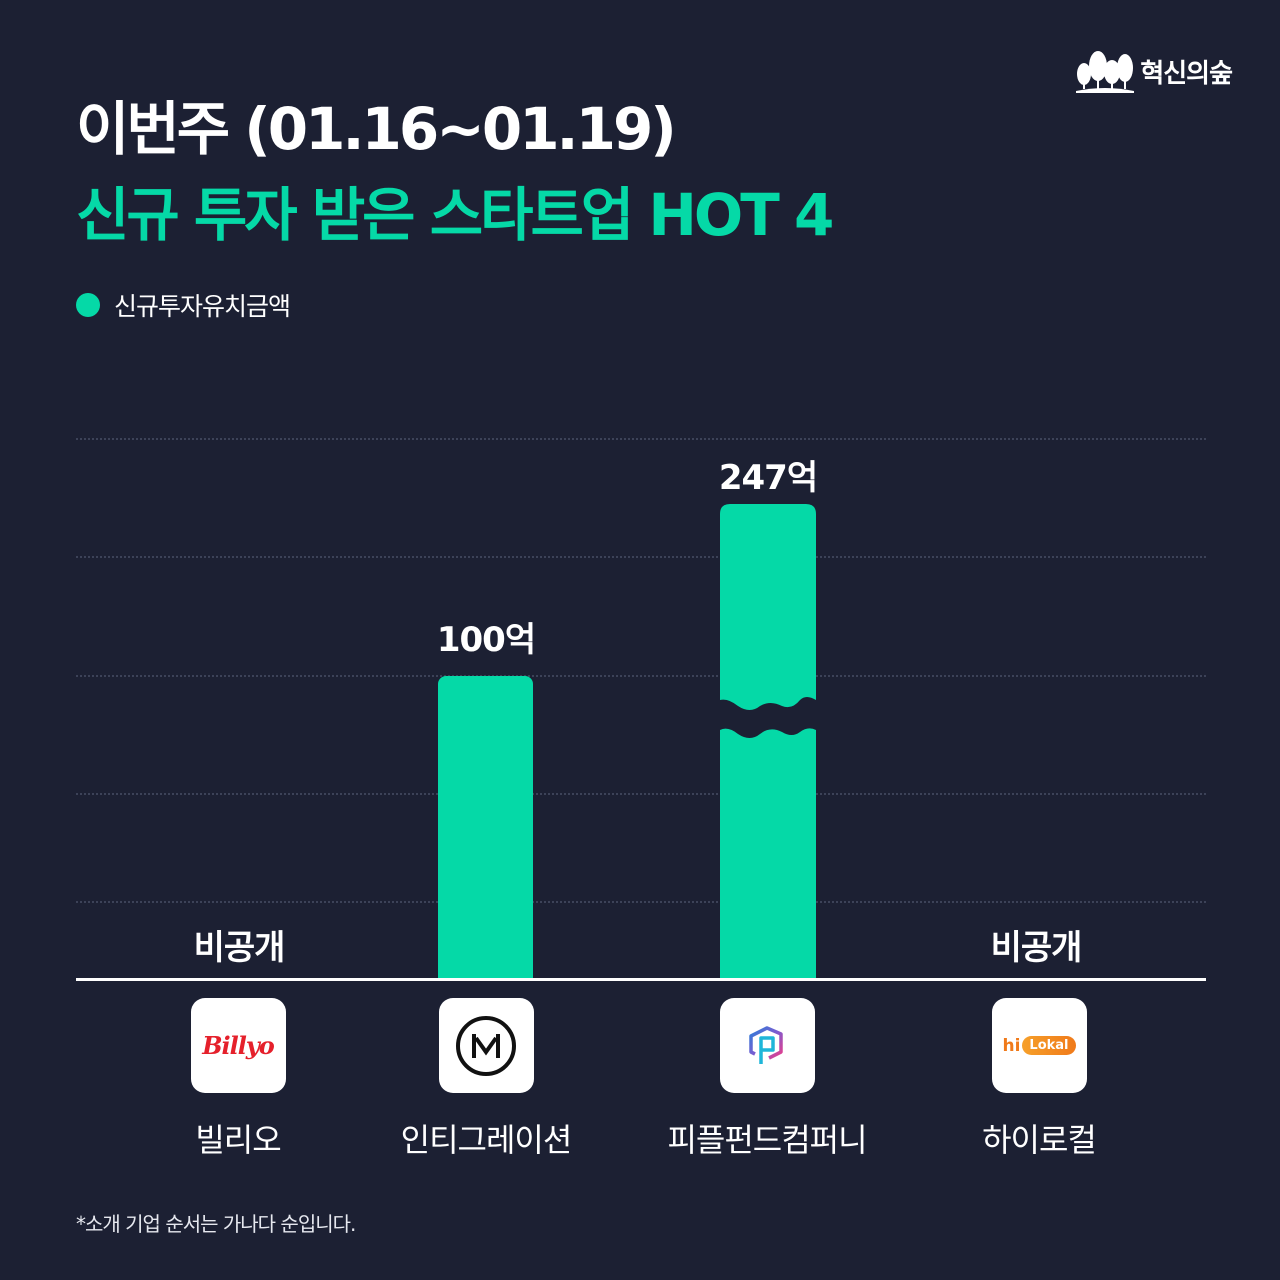 This screenshot has height=1280, width=1280. I want to click on company-hilokal: hi Lokal 하이로컬, so click(1039, 1079).